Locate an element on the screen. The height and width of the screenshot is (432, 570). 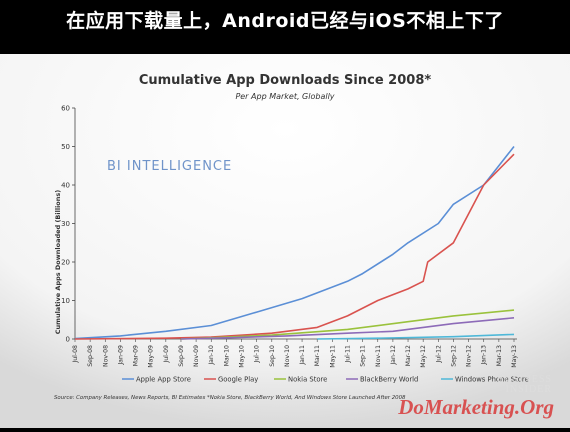
x-tick-label: Mar-13 is located at coordinates (499, 355).